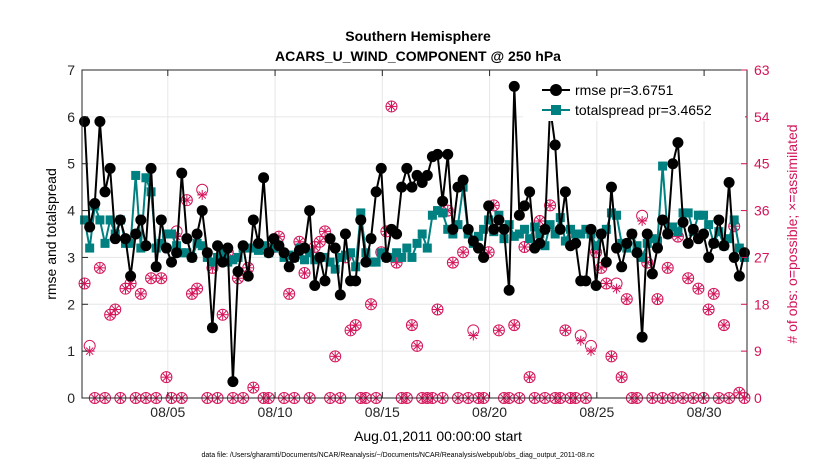 This screenshot has width=830, height=470. Describe the element at coordinates (762, 70) in the screenshot. I see `y2-tick-label: 63` at that location.